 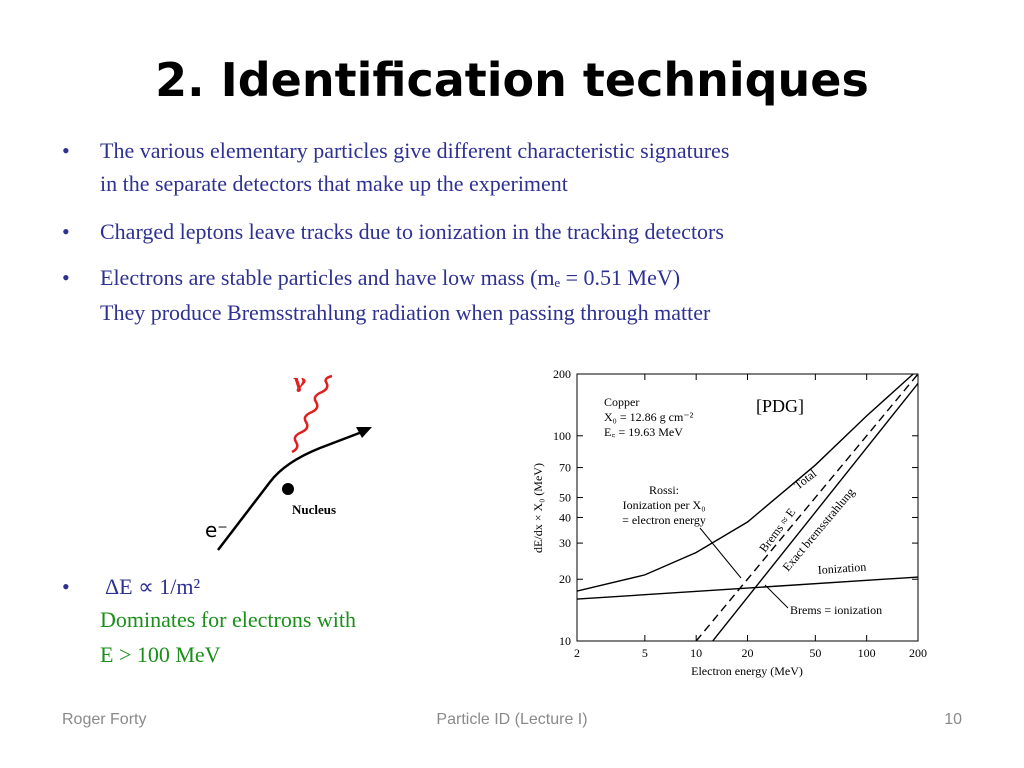 I want to click on curve-label: Ionization, so click(x=842, y=568).